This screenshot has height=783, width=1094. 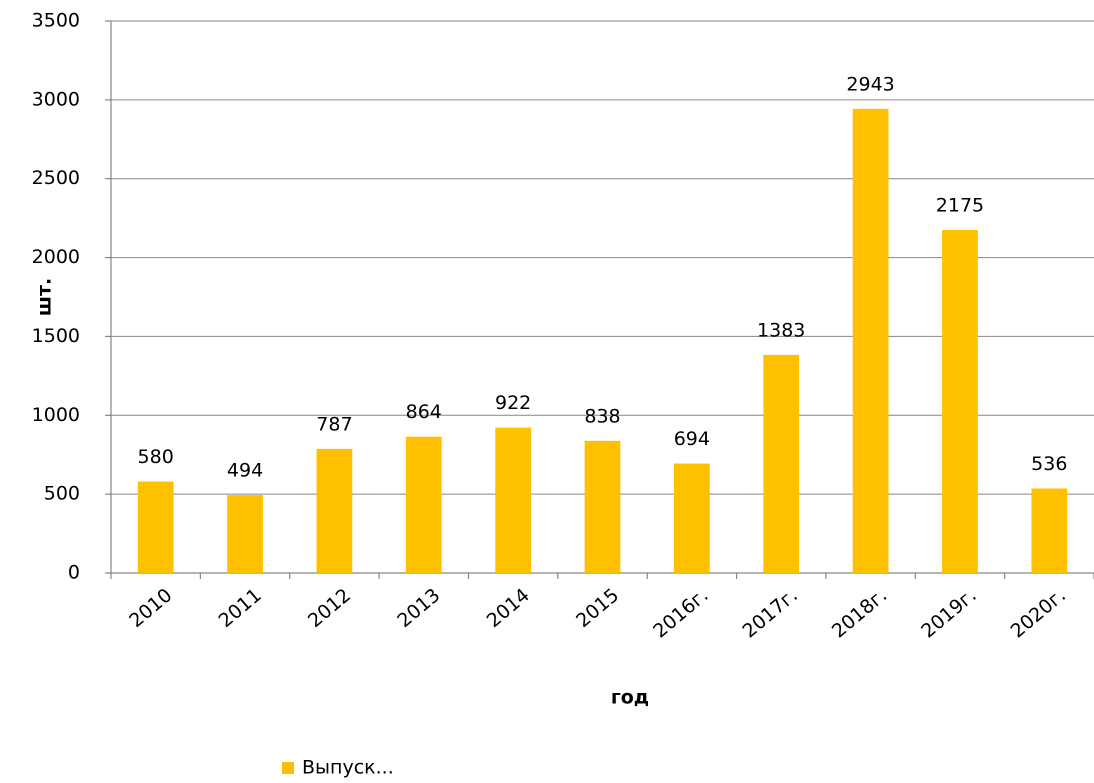 What do you see at coordinates (424, 412) in the screenshot?
I see `data-label: 864` at bounding box center [424, 412].